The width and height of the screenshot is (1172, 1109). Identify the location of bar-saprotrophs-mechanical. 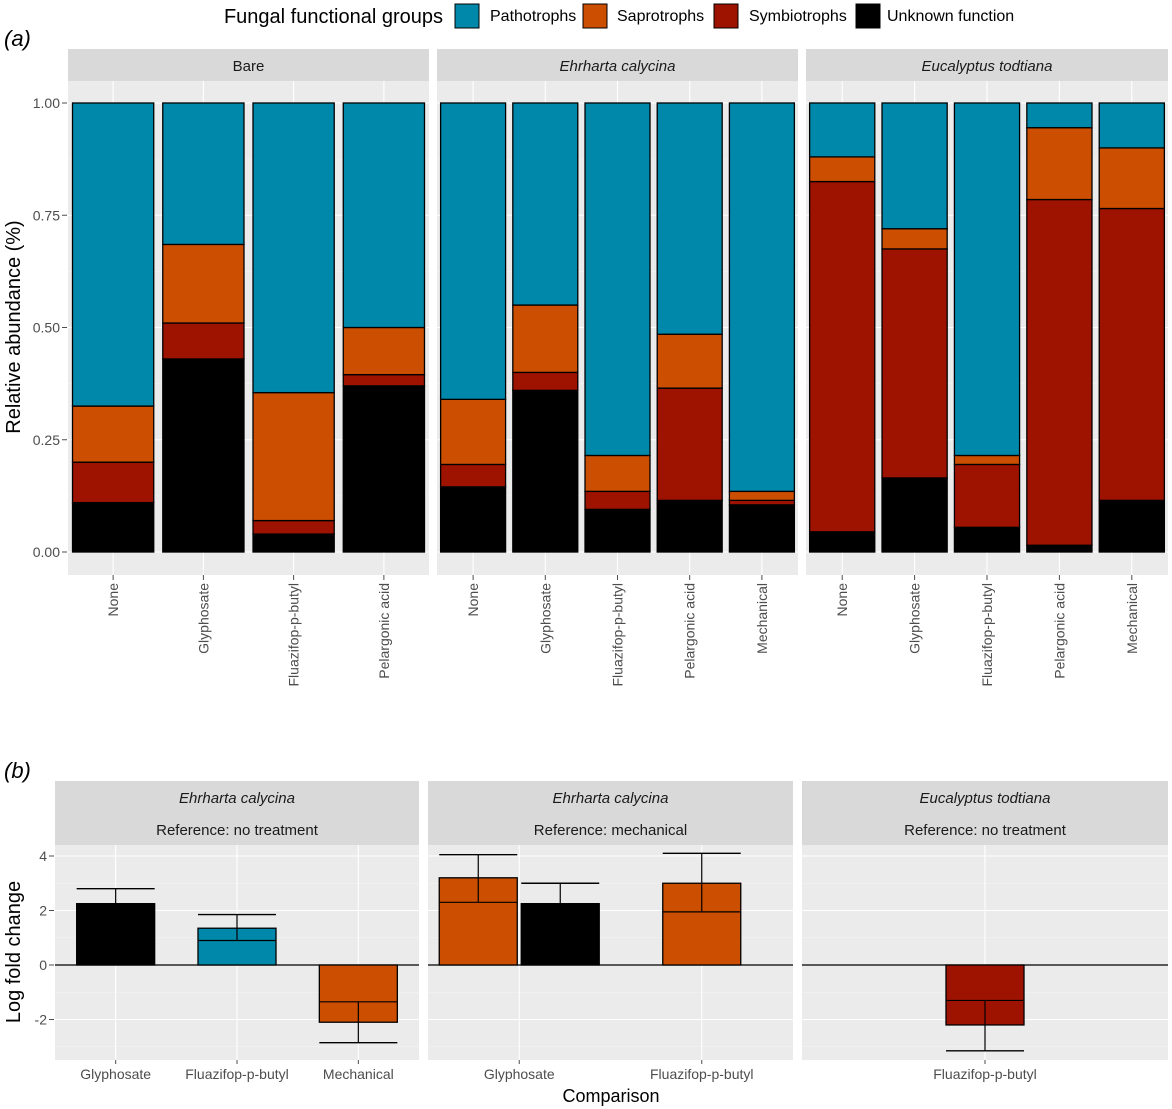
(358, 1004).